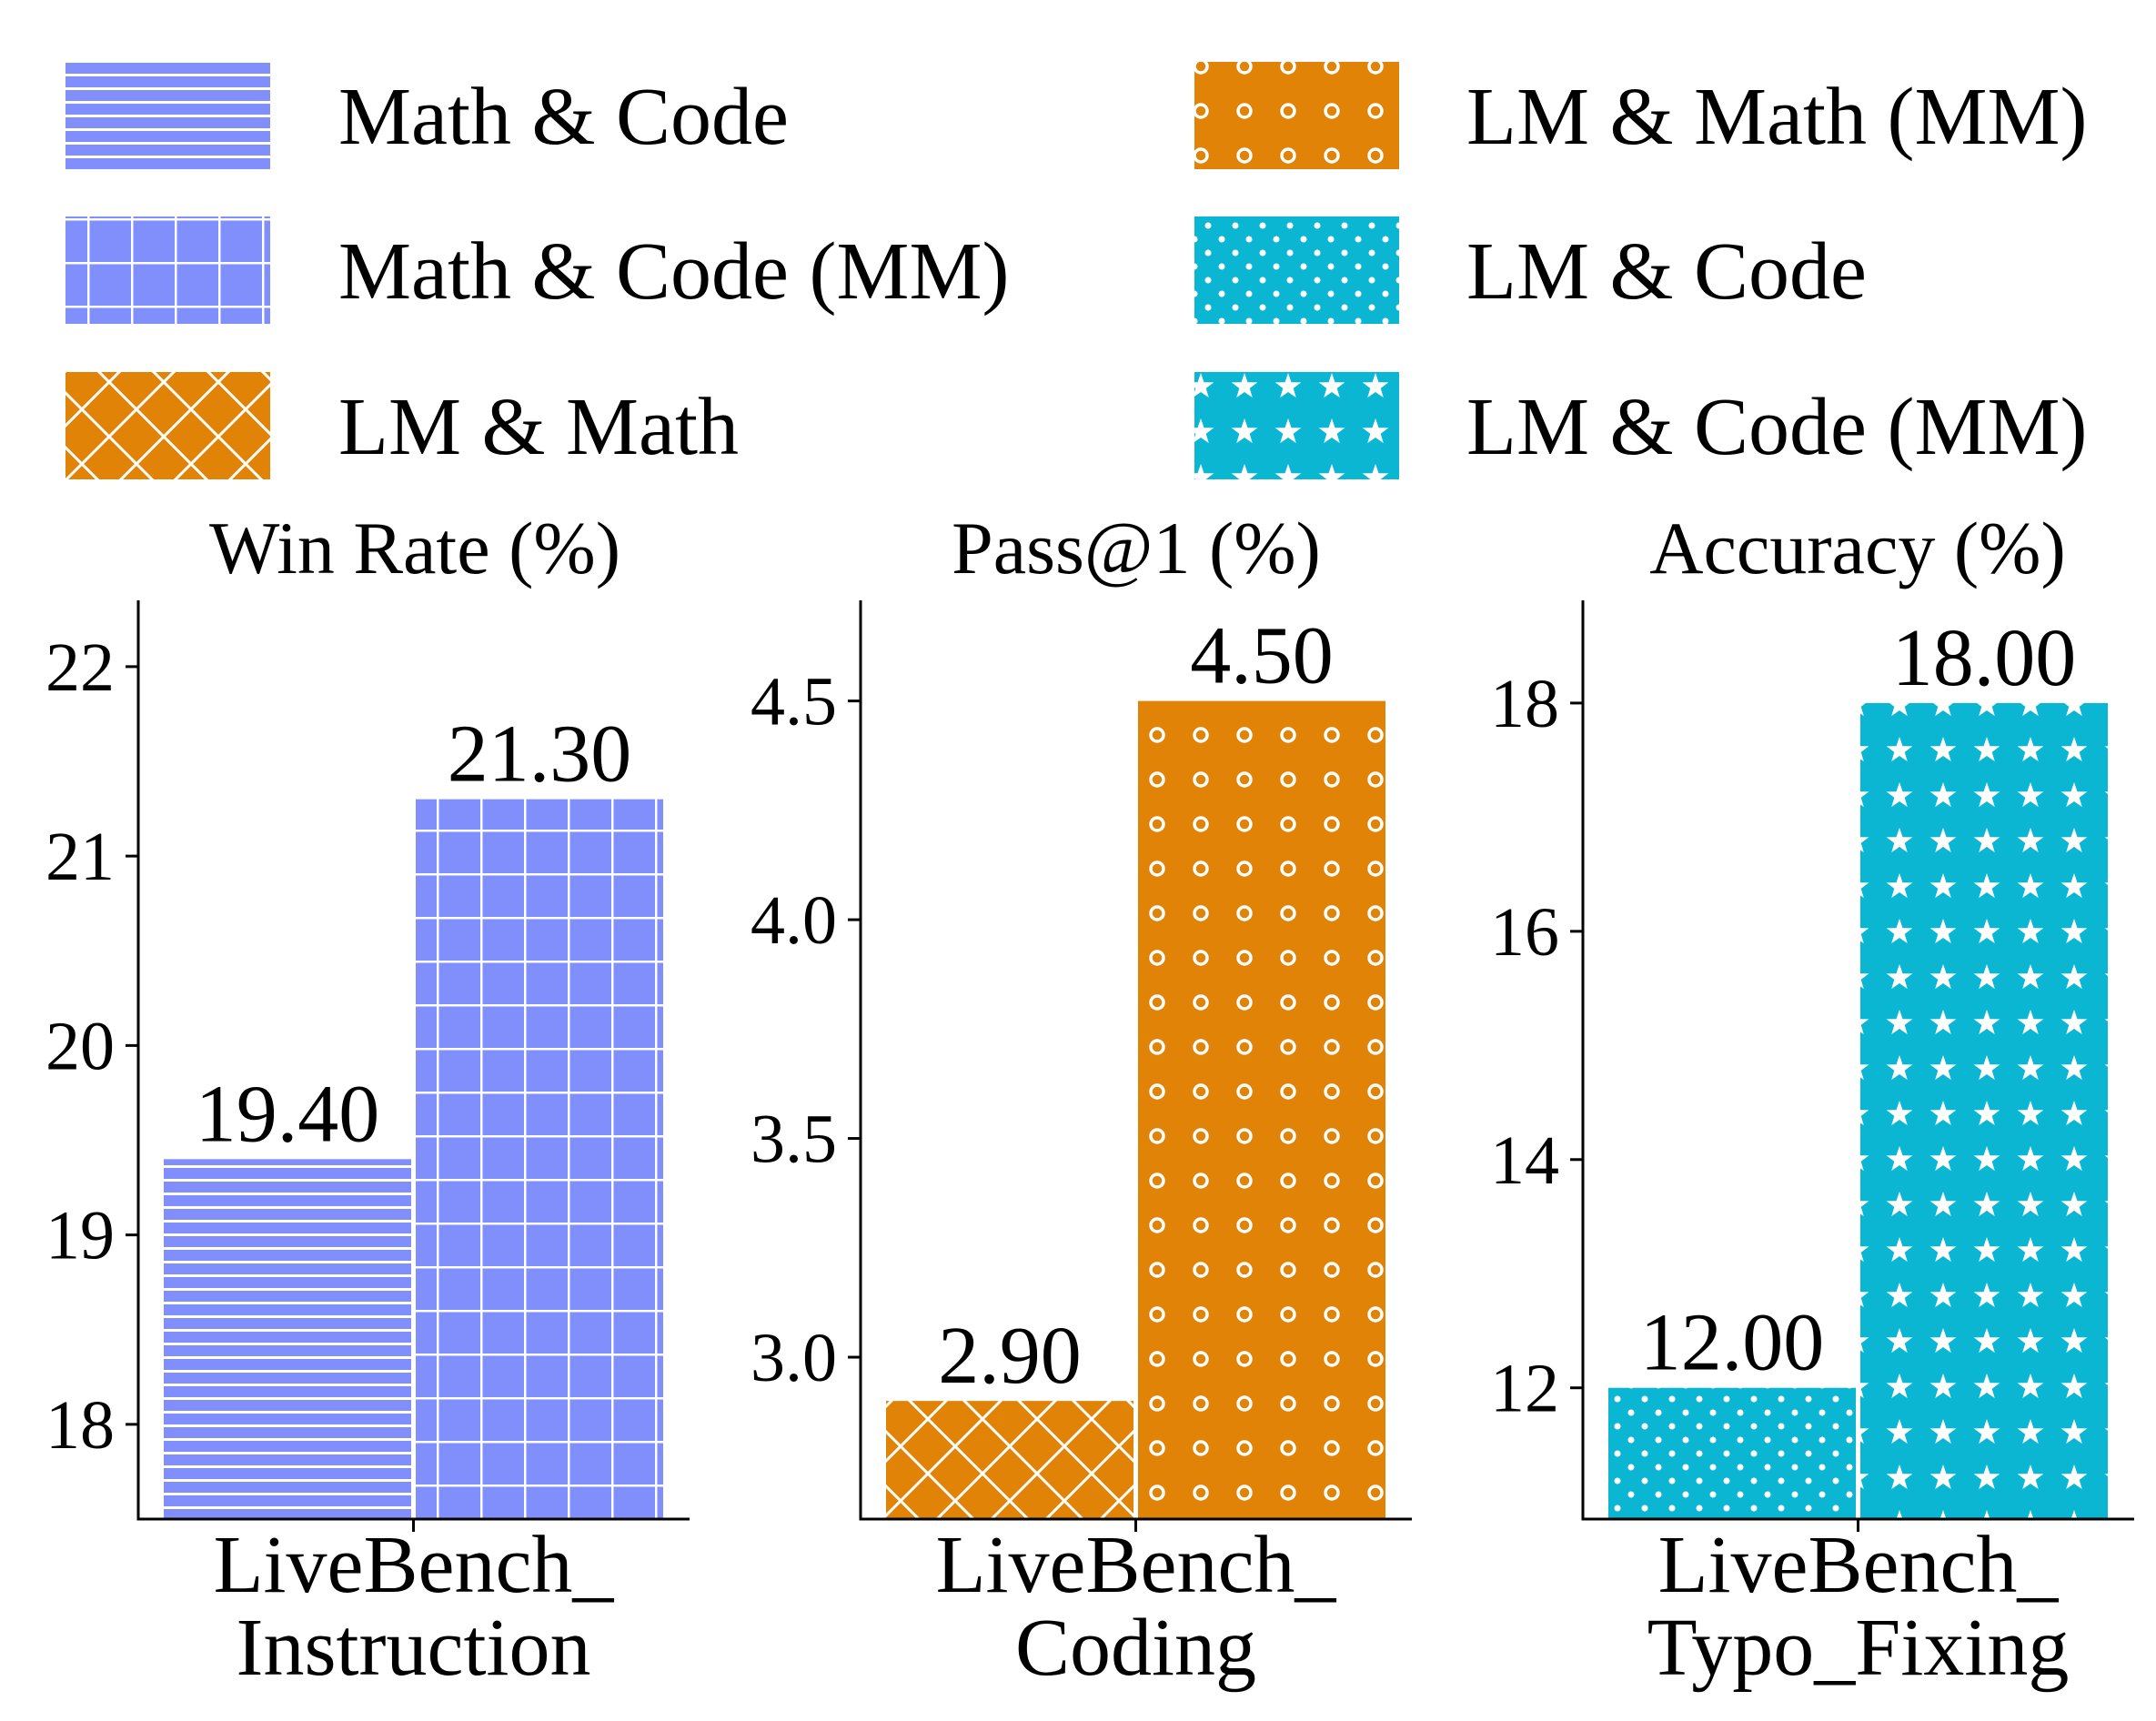 This screenshot has height=1721, width=2156. Describe the element at coordinates (1524, 1389) in the screenshot. I see `y-tick-label: 12` at that location.